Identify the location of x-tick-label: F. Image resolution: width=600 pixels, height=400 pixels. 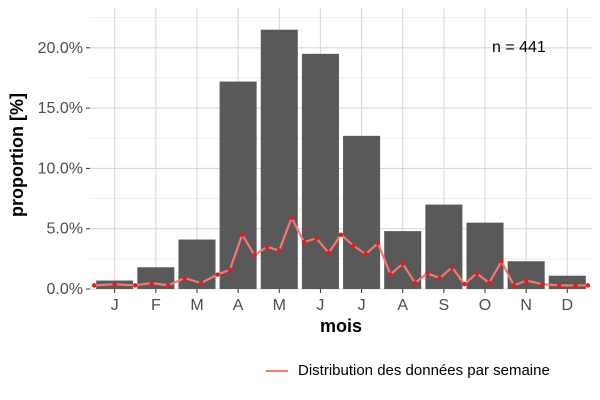
(156, 305).